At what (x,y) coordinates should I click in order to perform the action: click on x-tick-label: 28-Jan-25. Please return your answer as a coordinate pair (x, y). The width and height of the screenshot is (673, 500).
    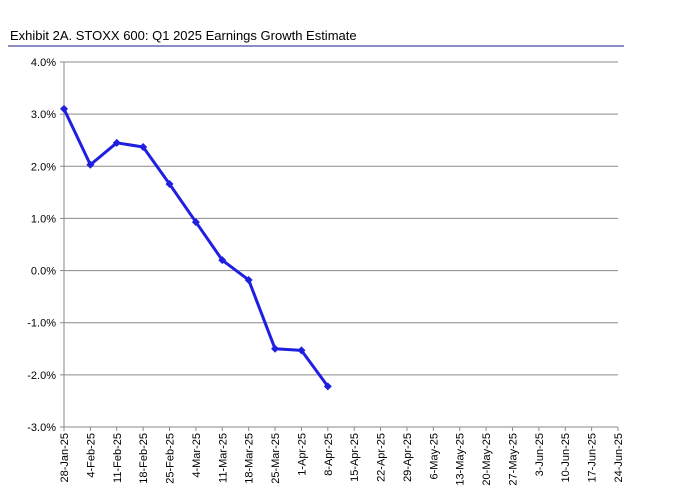
    Looking at the image, I should click on (65, 458).